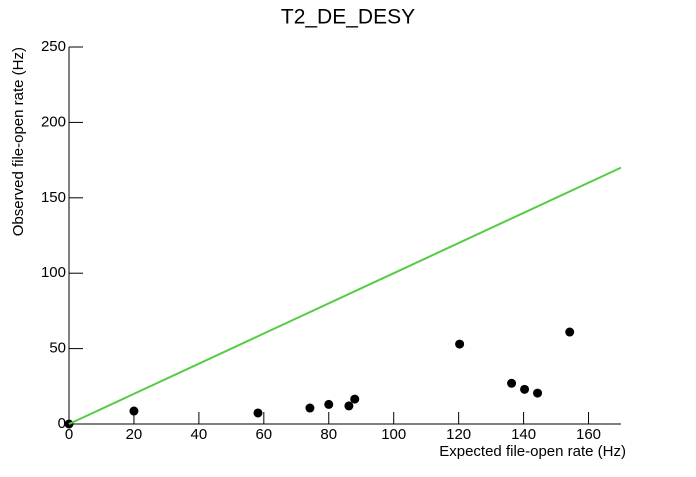  I want to click on y-tick-label: 100, so click(53, 272).